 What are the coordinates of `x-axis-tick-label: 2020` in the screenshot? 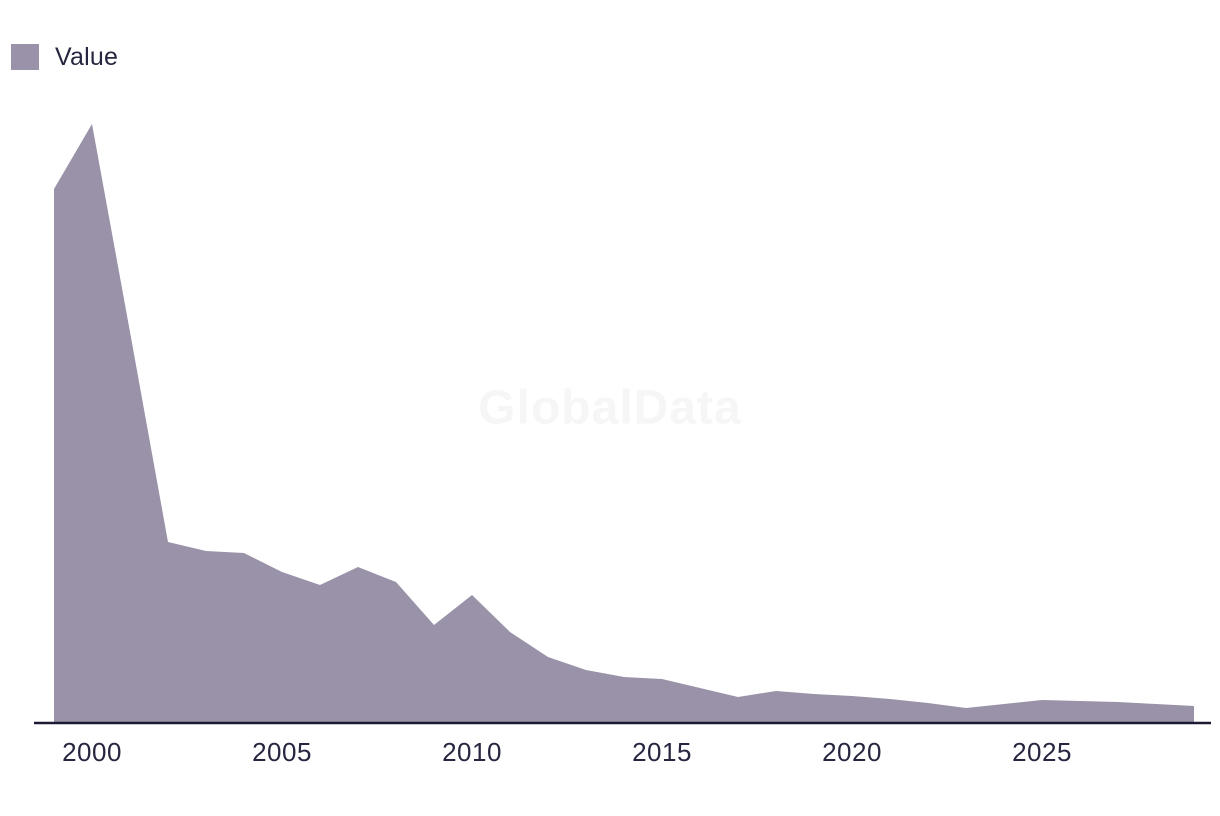 It's located at (852, 752).